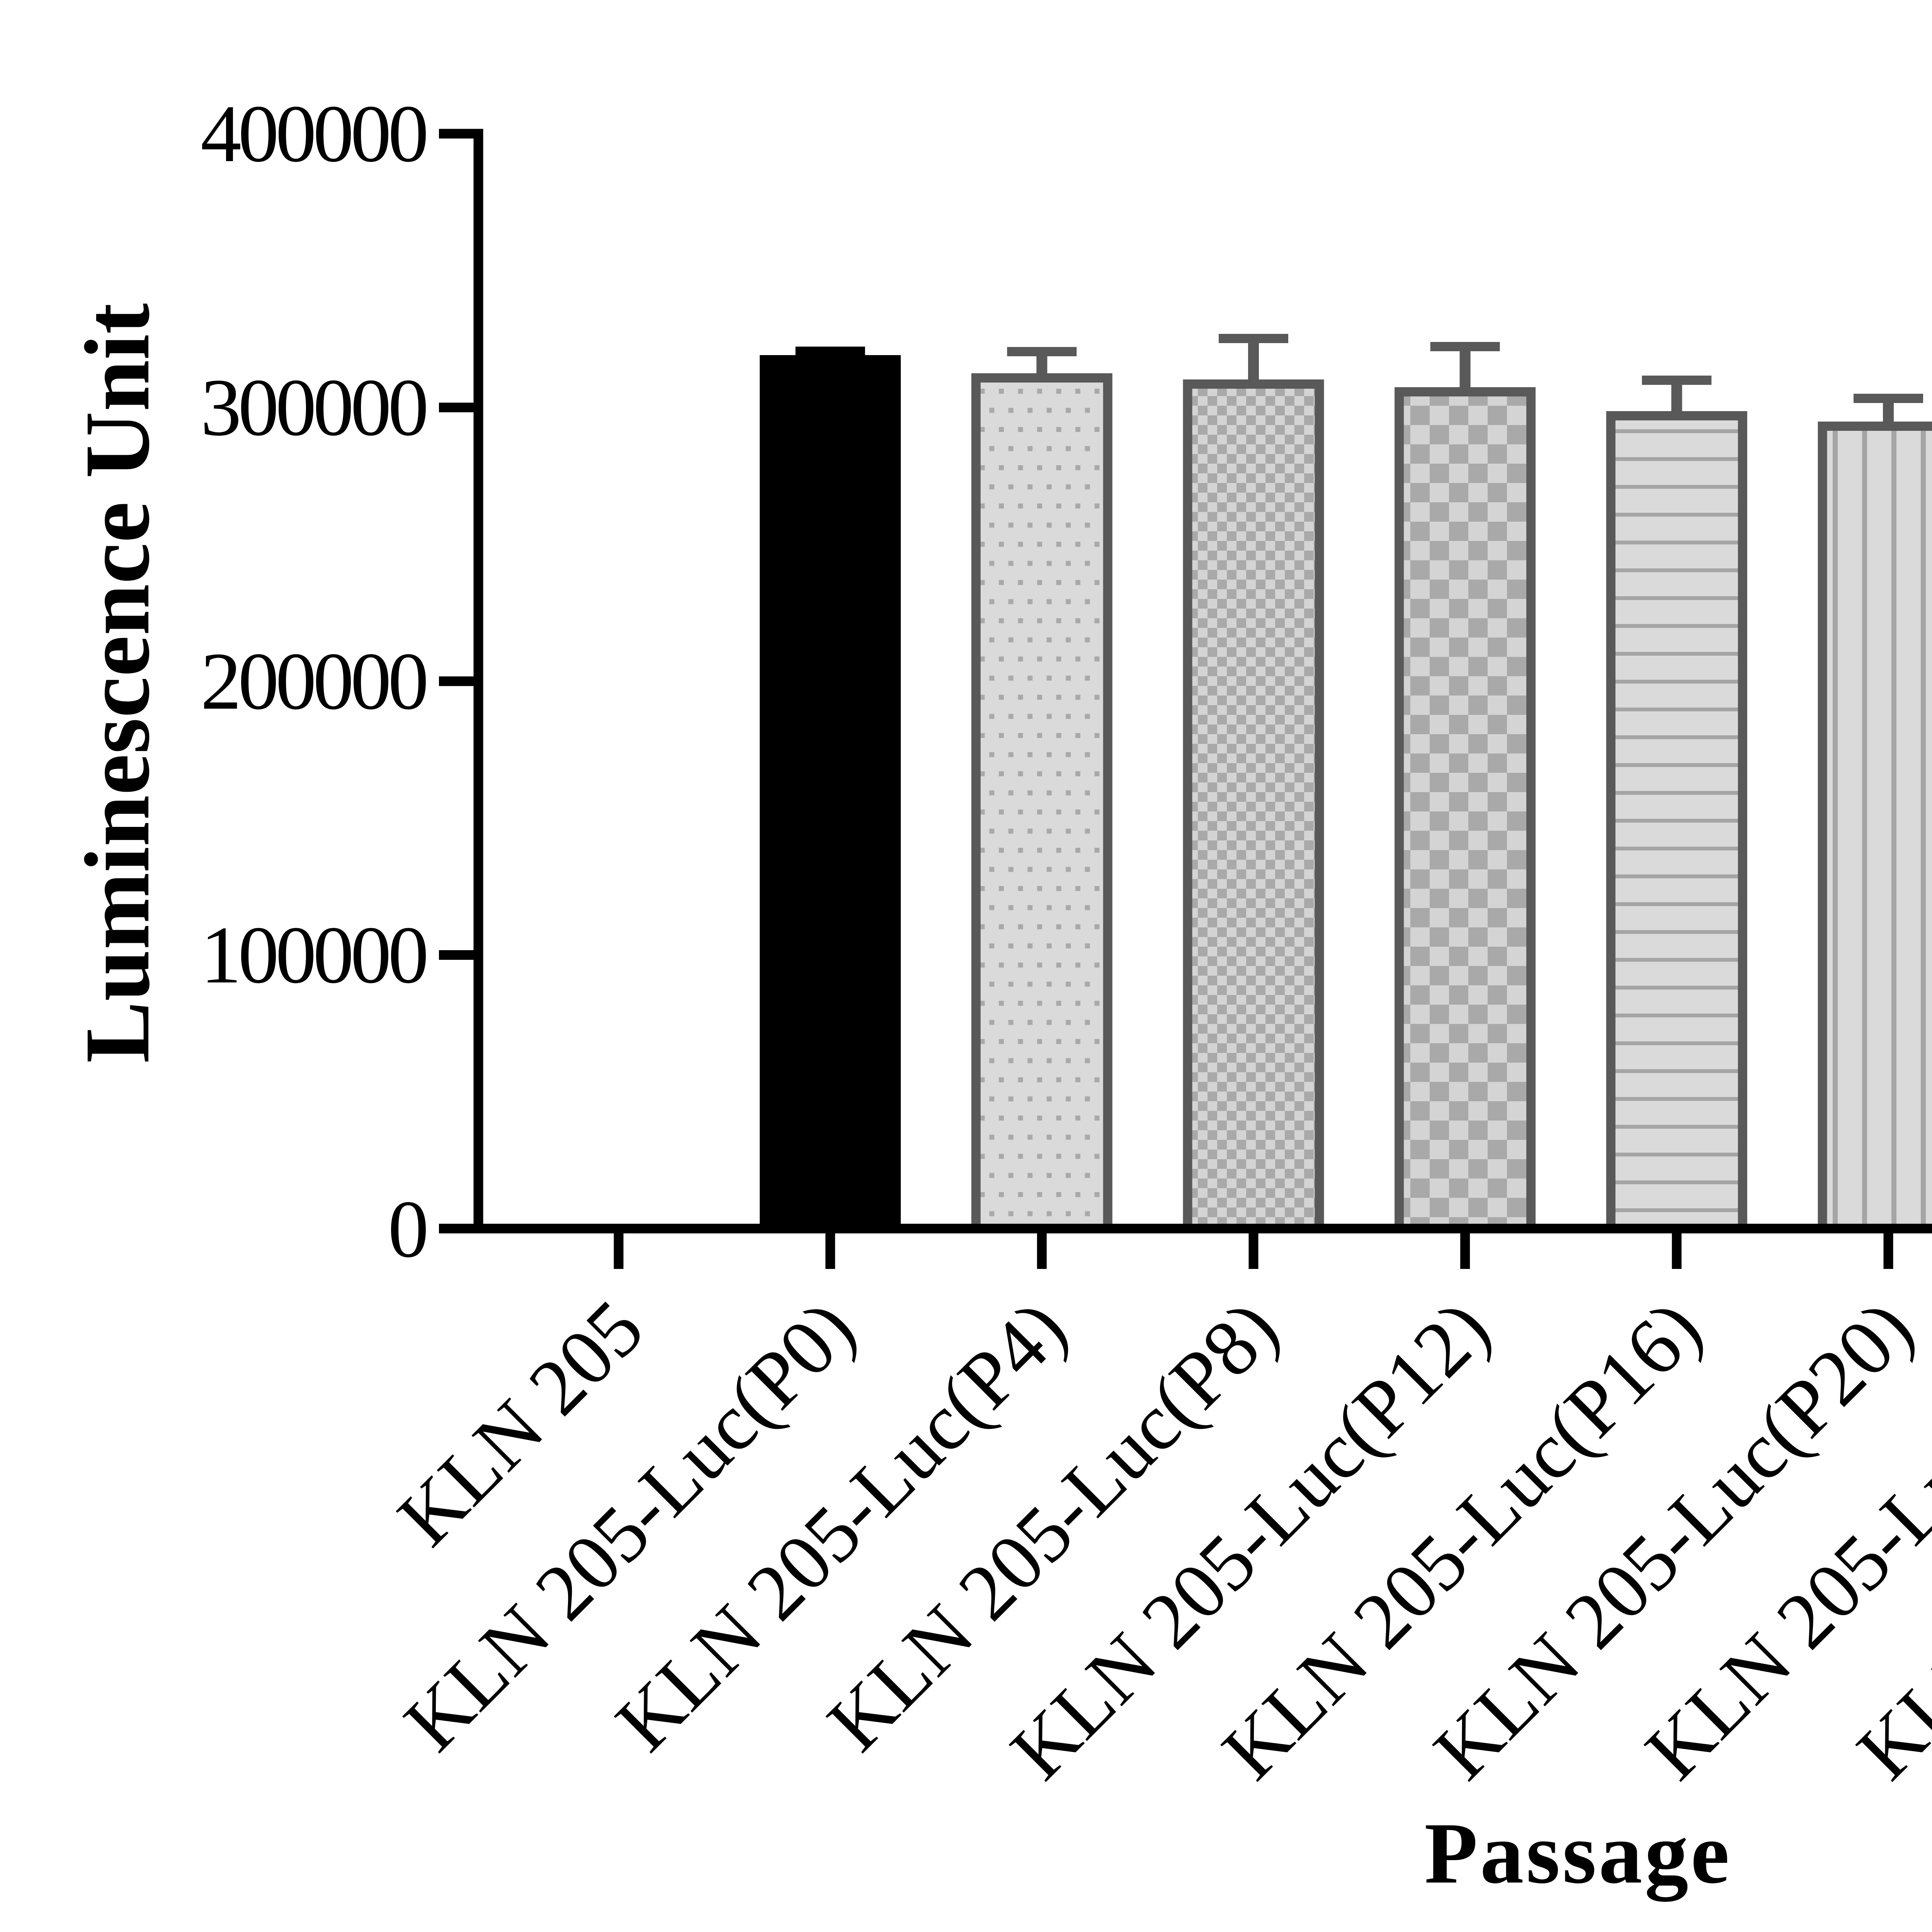 This screenshot has height=1932, width=1932. I want to click on svg-text: 200000, so click(314, 681).